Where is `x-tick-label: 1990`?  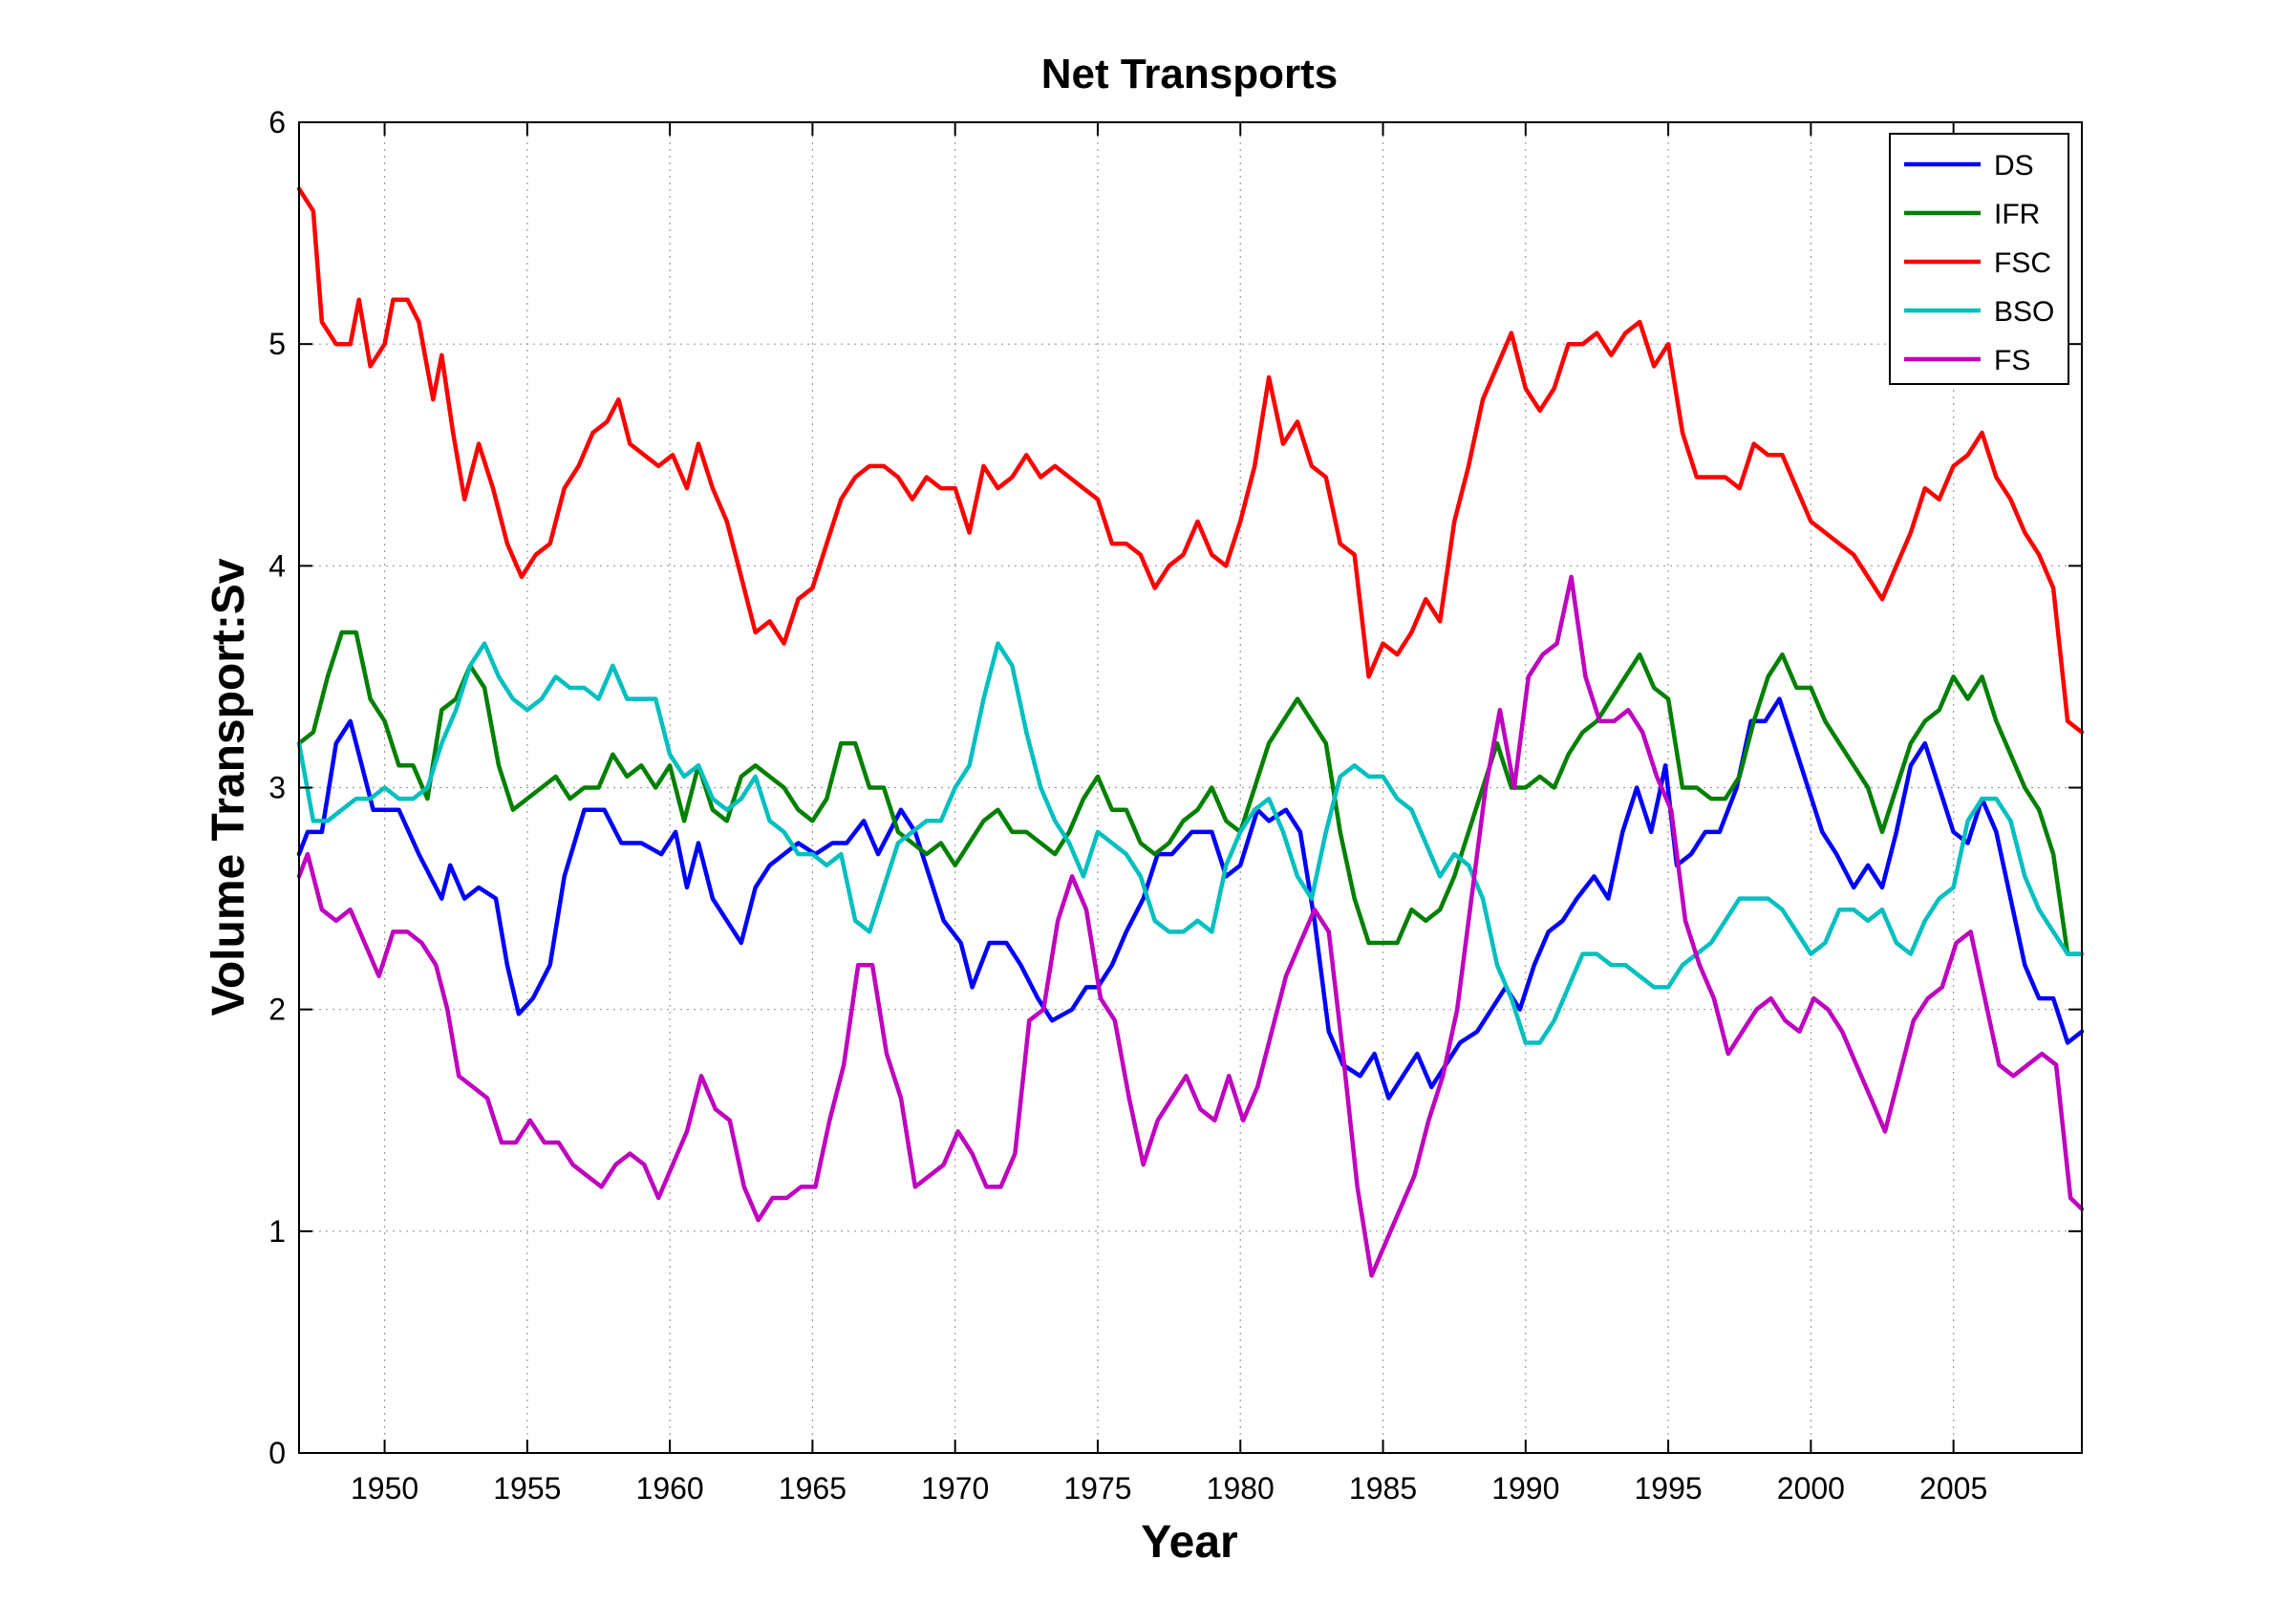 x-tick-label: 1990 is located at coordinates (1525, 1489).